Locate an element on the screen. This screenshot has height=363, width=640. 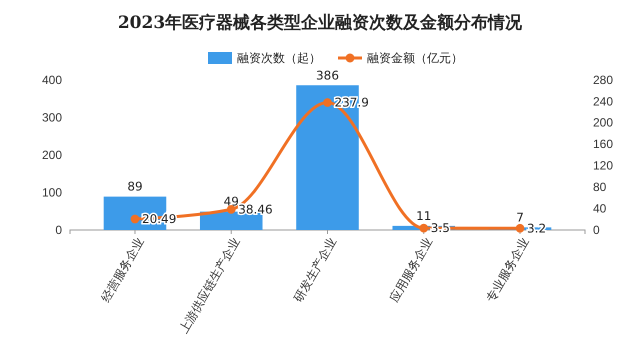
y2-tick-label: 160 is located at coordinates (603, 144).